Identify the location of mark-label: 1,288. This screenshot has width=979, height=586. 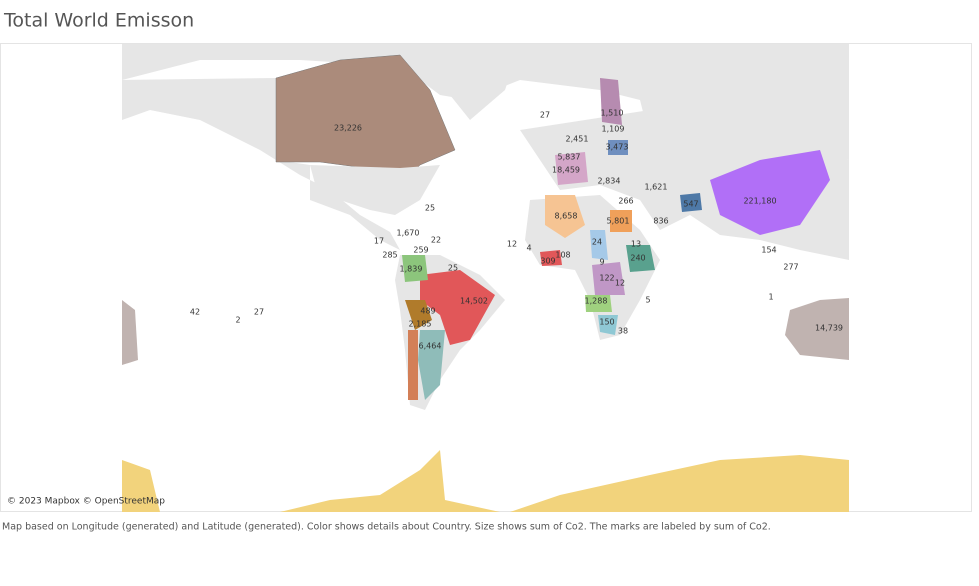
(596, 301).